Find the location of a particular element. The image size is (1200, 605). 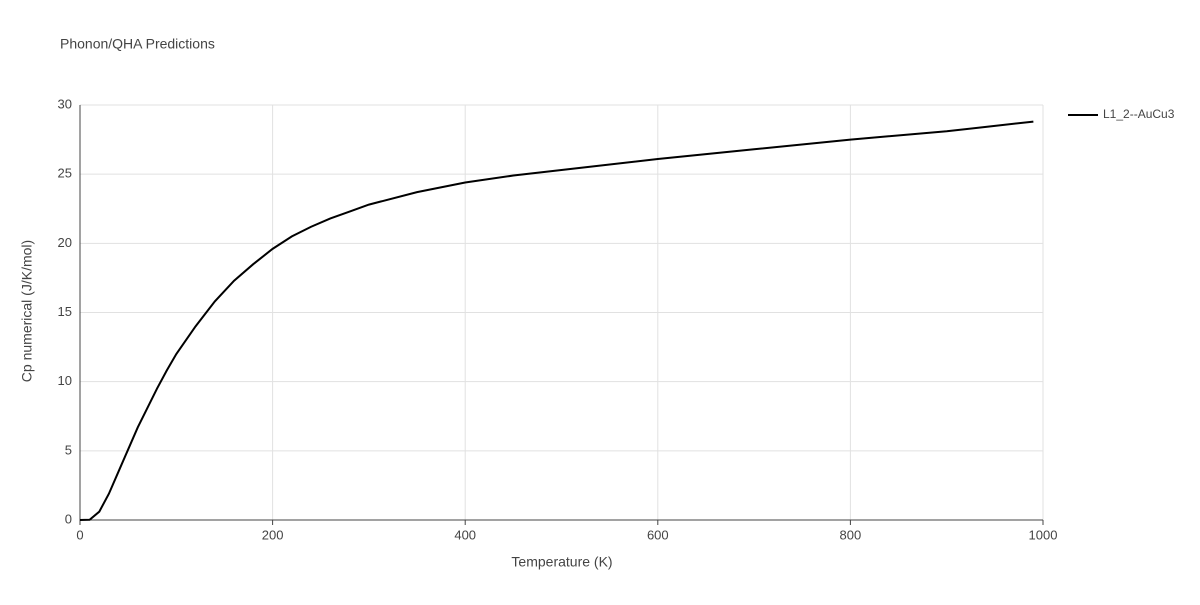

y-tick-label: 30 is located at coordinates (65, 103).